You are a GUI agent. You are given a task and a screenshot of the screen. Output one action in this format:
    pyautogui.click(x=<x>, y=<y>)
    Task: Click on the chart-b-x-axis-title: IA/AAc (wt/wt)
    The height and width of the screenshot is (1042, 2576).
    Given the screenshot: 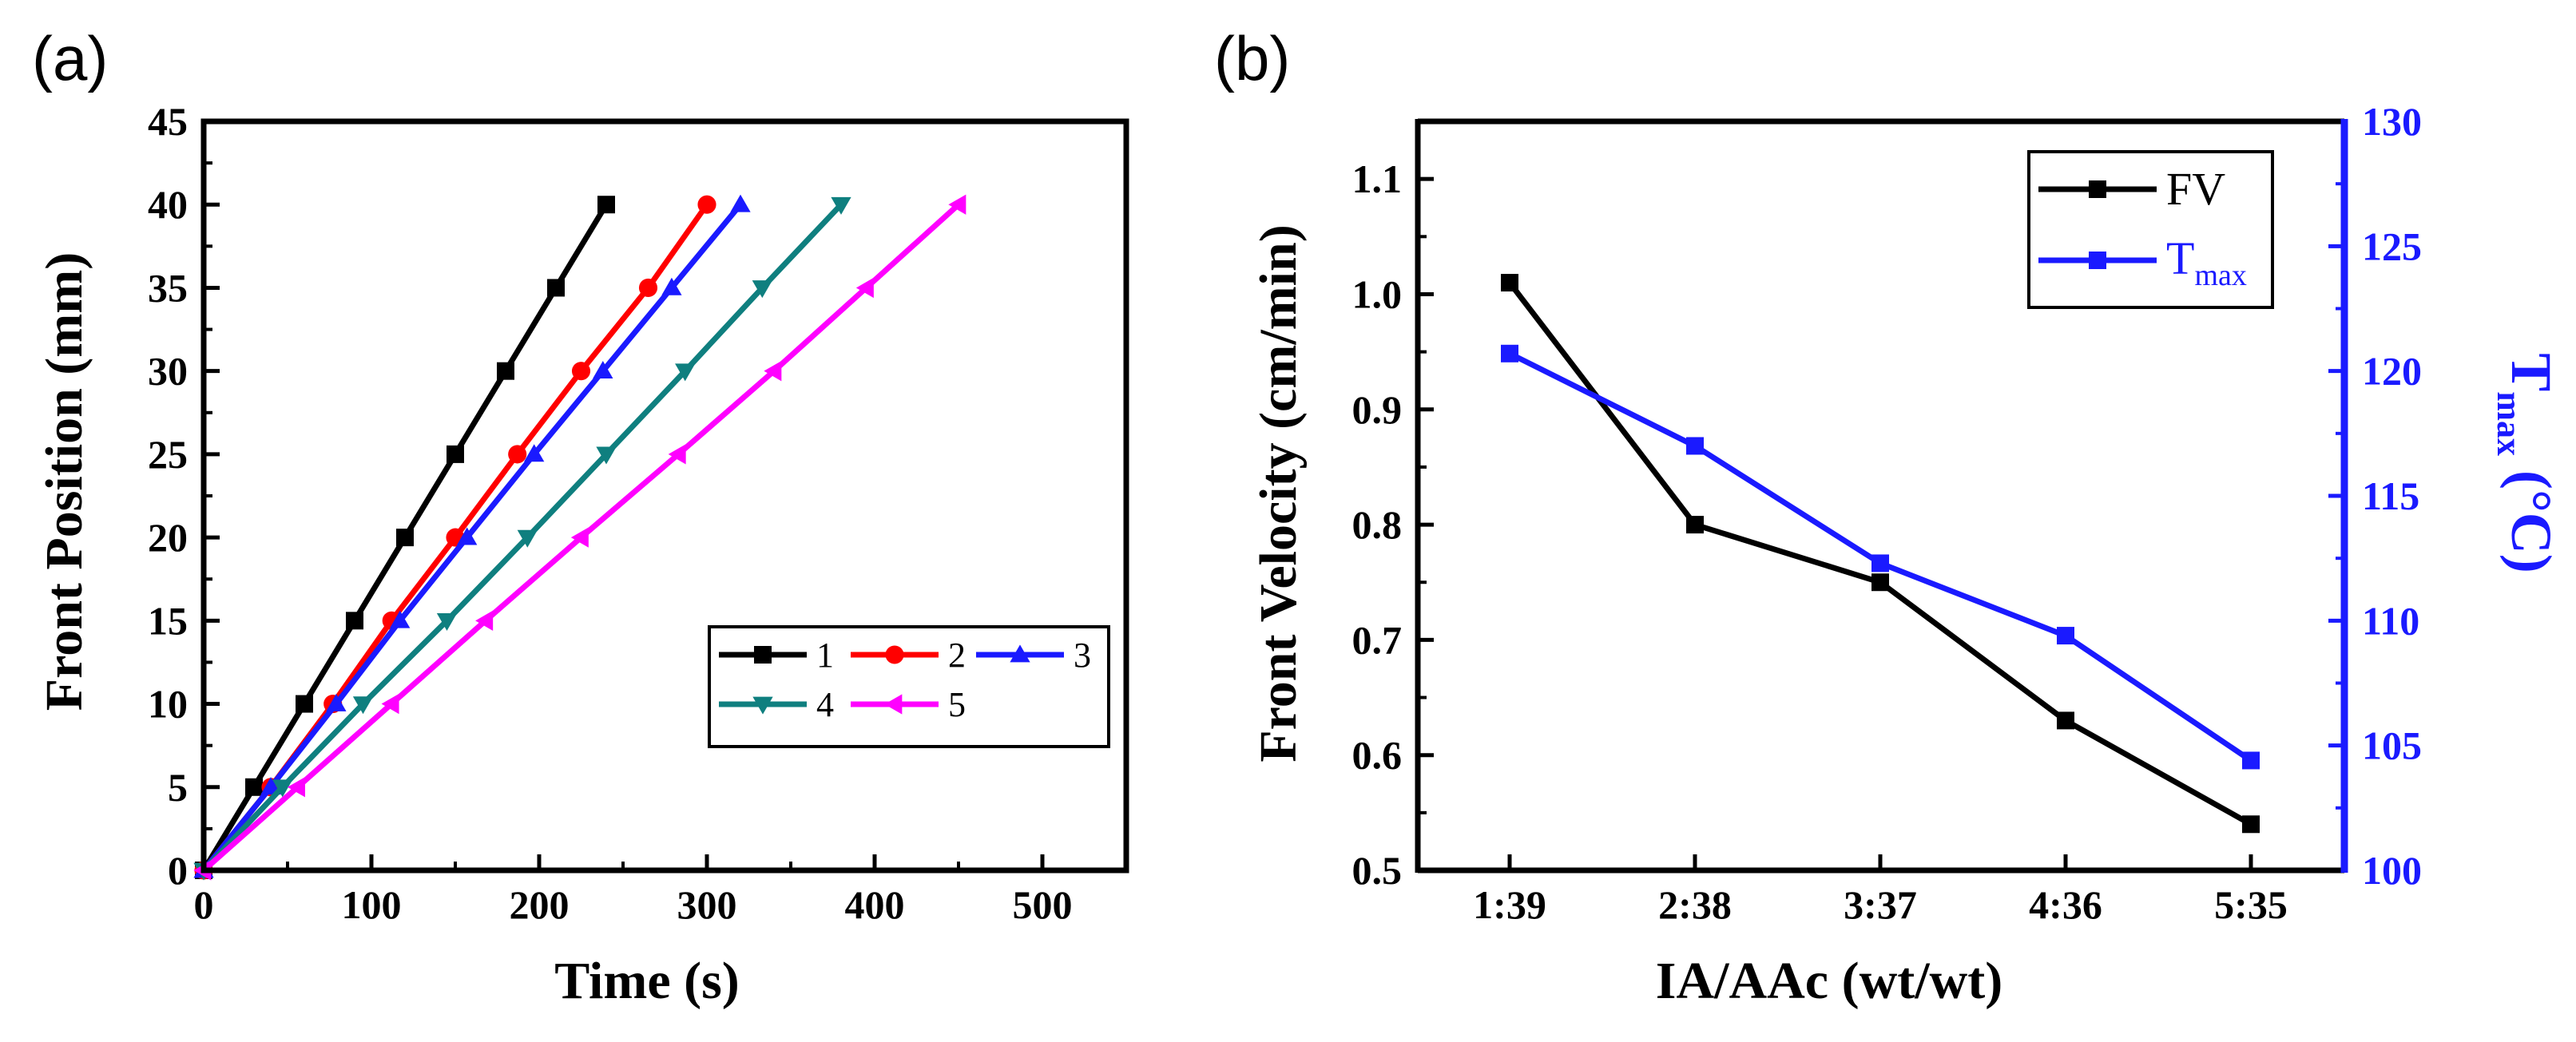 What is the action you would take?
    pyautogui.click(x=1829, y=981)
    